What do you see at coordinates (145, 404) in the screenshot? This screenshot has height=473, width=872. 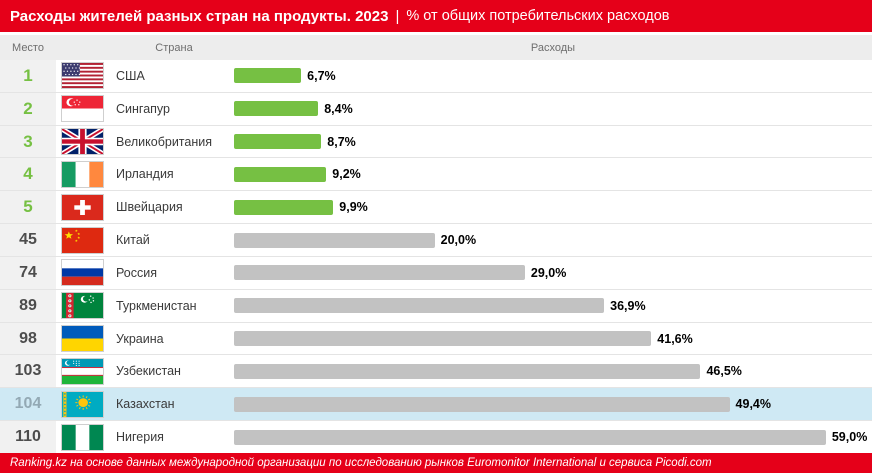 I see `country-name: Казахстан` at bounding box center [145, 404].